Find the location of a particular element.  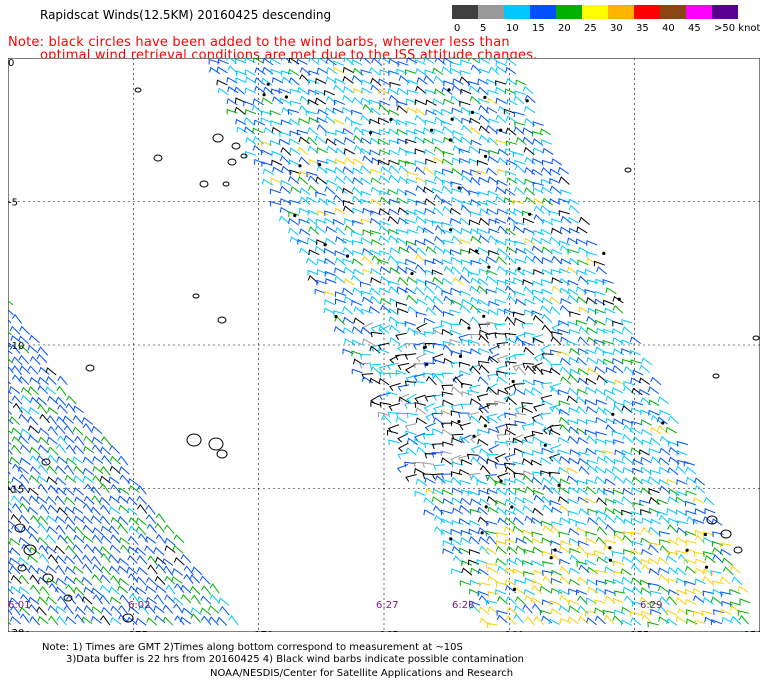

island-outline is located at coordinates (244, 156).